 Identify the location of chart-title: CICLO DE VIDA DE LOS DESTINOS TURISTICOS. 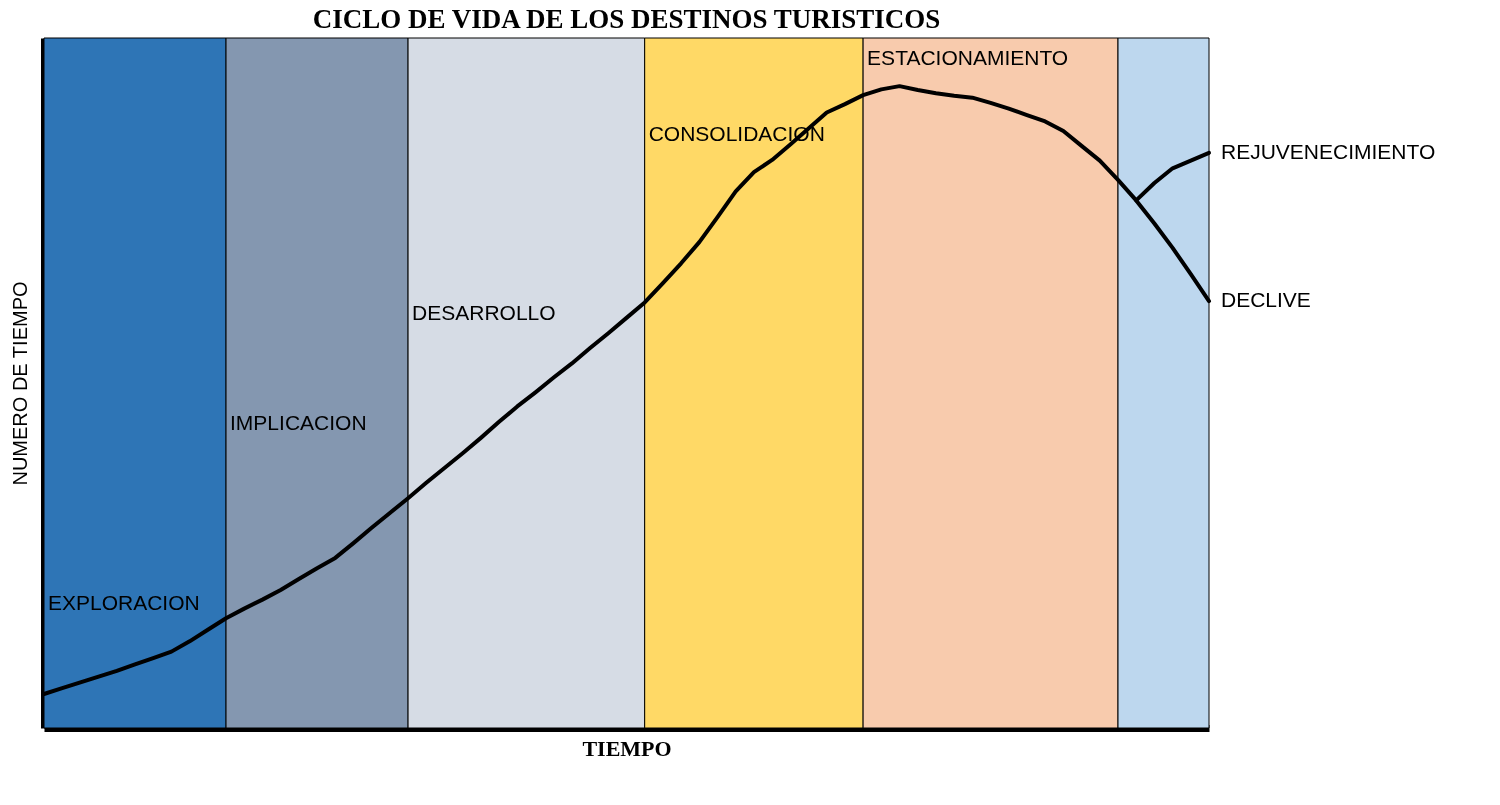
(626, 18).